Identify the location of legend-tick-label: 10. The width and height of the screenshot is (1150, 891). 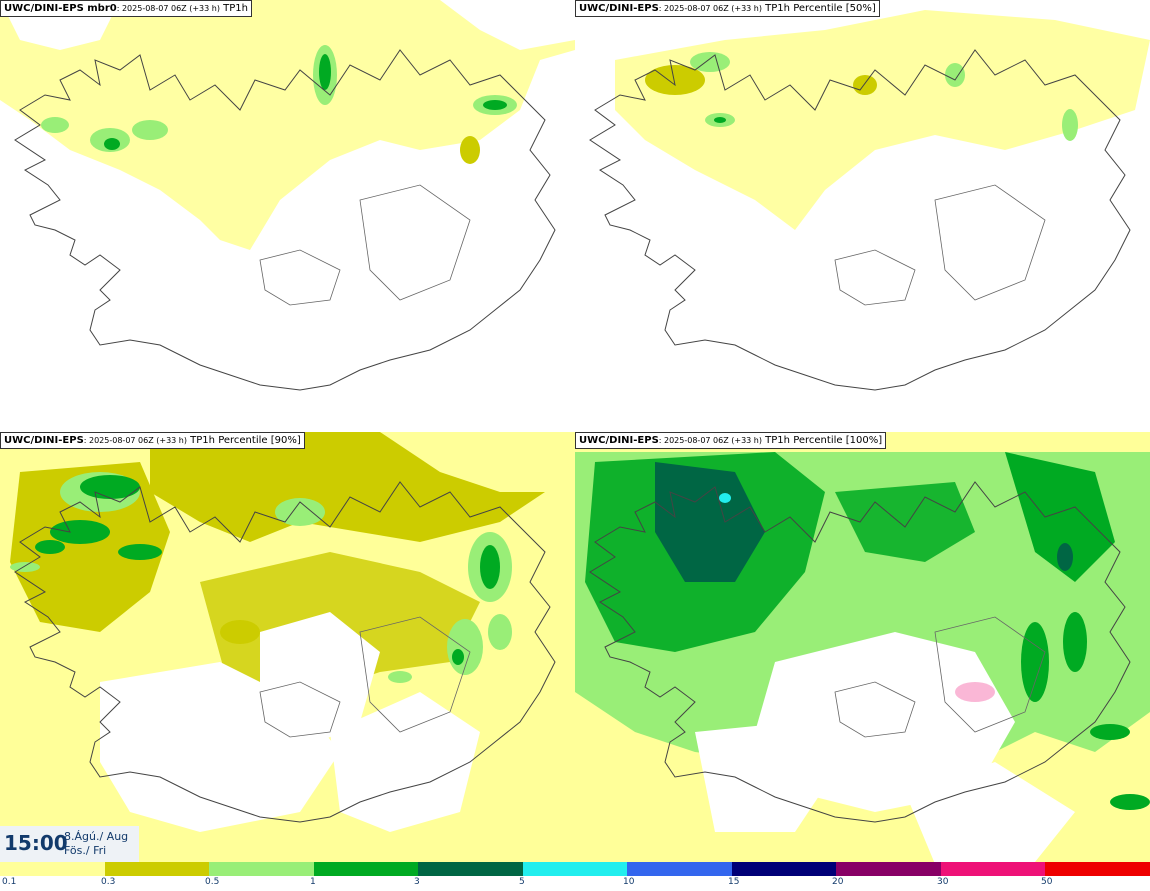
(629, 882).